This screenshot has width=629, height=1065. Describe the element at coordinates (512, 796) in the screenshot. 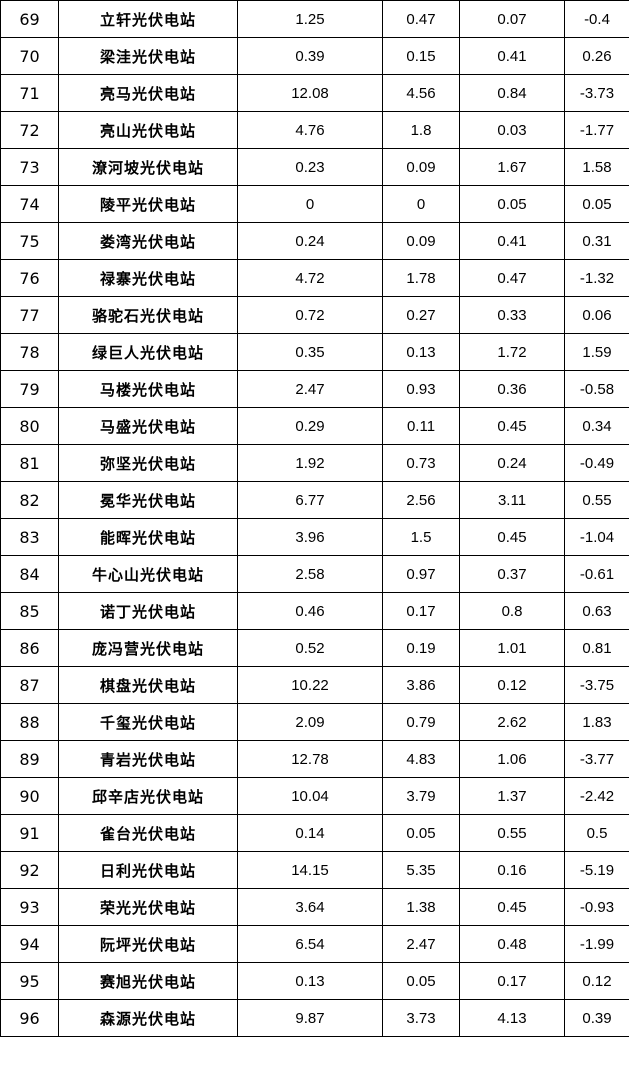

I see `value-col-3-cell: 1.37` at that location.